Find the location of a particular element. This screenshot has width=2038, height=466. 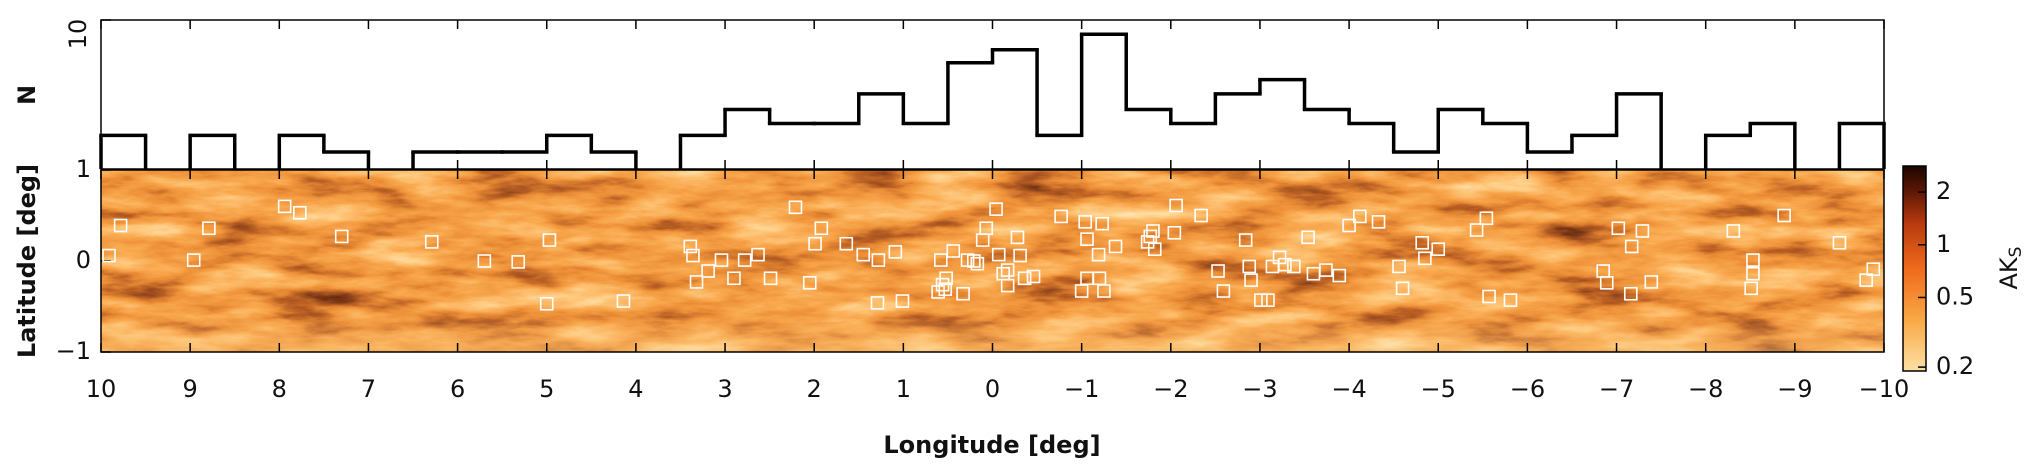

x-axis-label: Longitude [deg] is located at coordinates (991, 445).